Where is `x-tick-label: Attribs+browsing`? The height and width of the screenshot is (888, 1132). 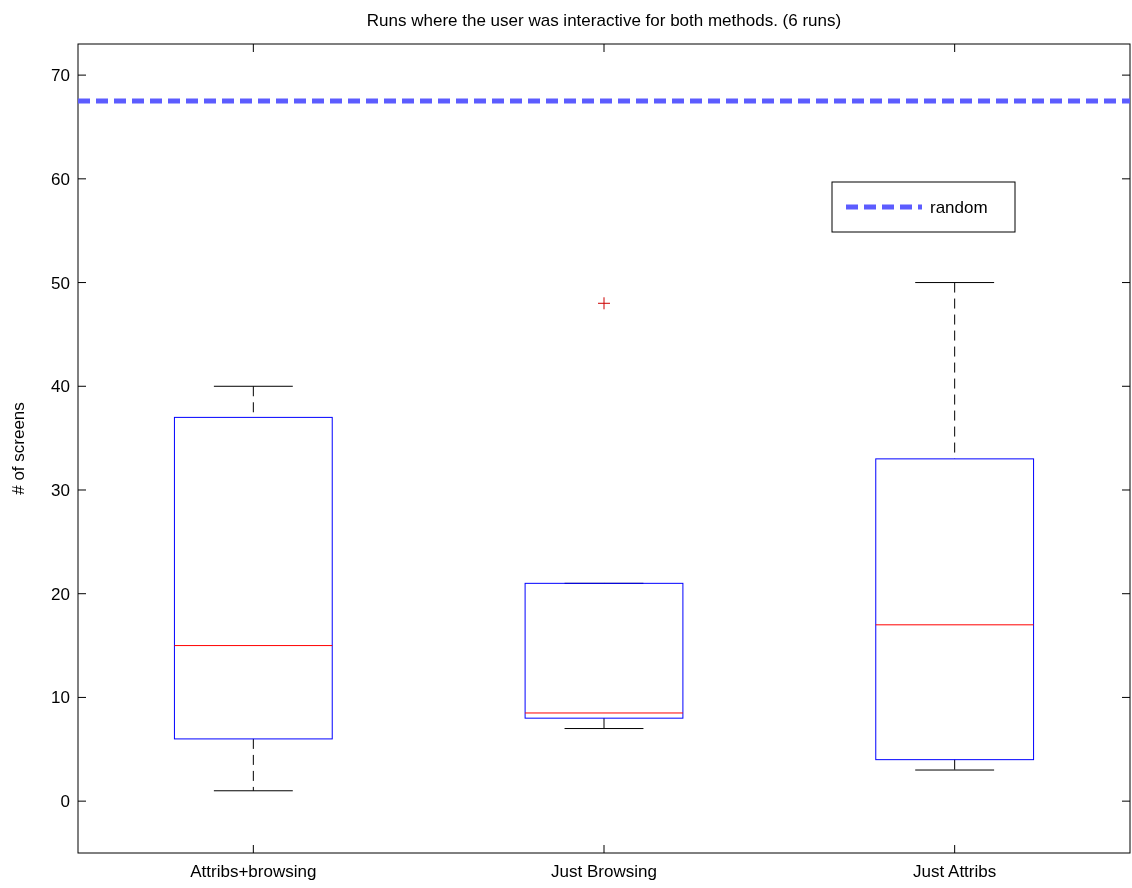
x-tick-label: Attribs+browsing is located at coordinates (253, 871).